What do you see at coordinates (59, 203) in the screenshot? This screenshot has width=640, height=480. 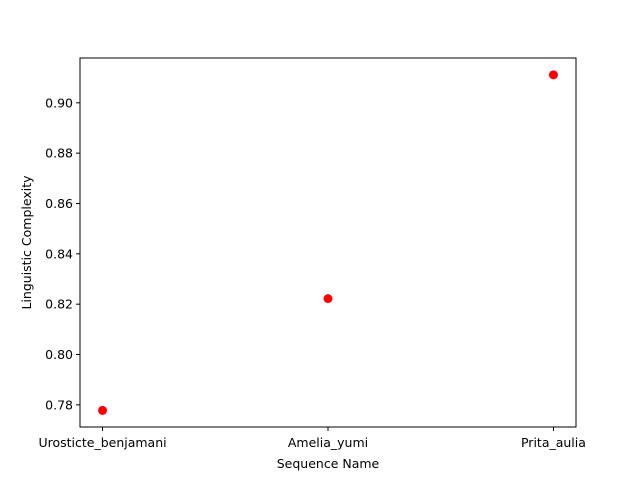 I see `y-tick-label: 0.86` at bounding box center [59, 203].